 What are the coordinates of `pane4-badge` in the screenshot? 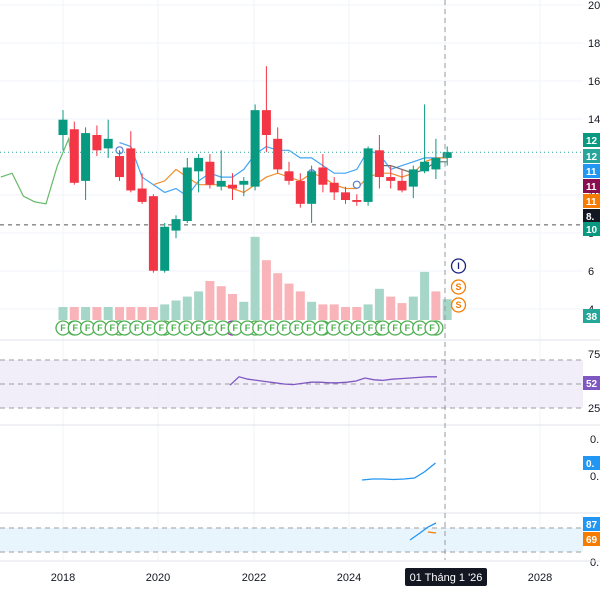 It's located at (591, 539).